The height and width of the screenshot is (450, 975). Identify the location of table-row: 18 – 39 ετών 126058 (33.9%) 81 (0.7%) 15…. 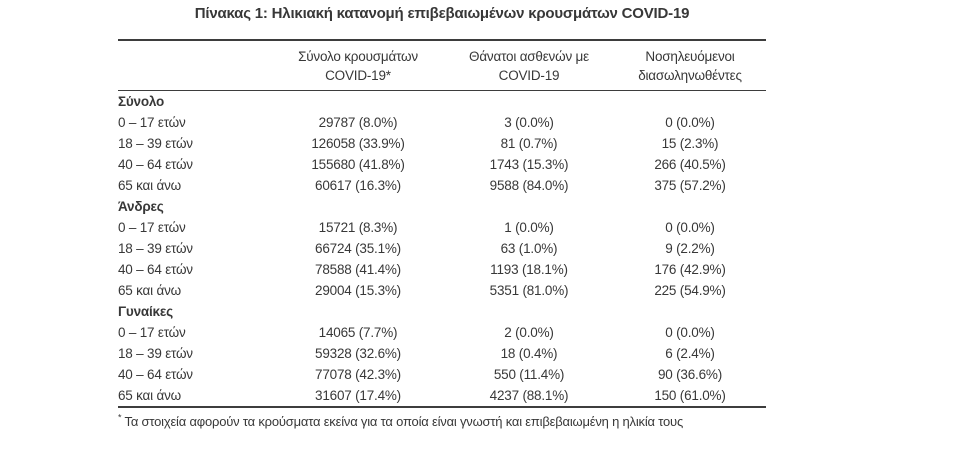
(442, 143).